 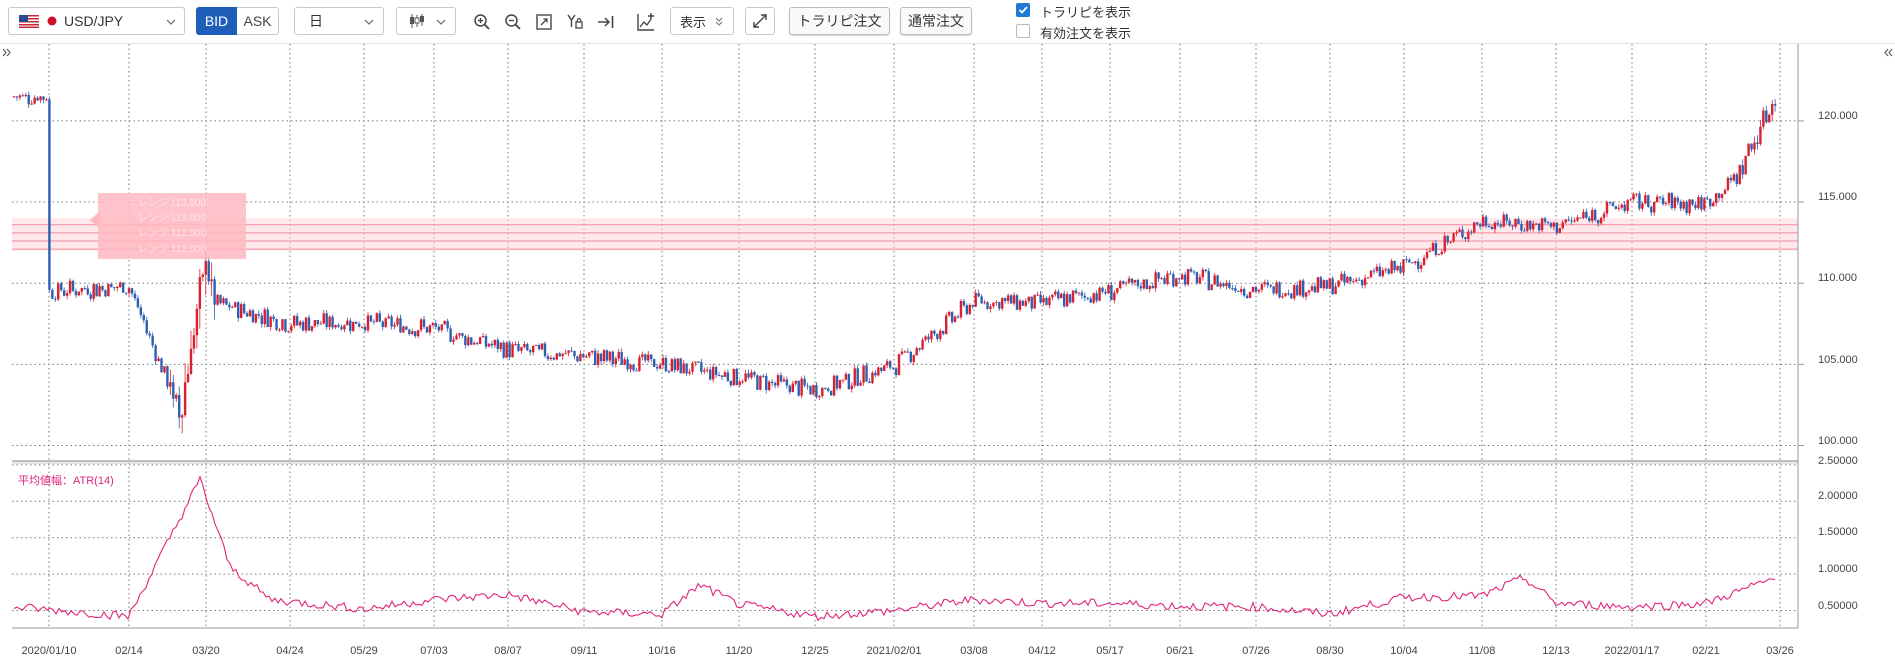 I want to click on show-valid-orders-label: 有効注文を表示, so click(x=1086, y=33).